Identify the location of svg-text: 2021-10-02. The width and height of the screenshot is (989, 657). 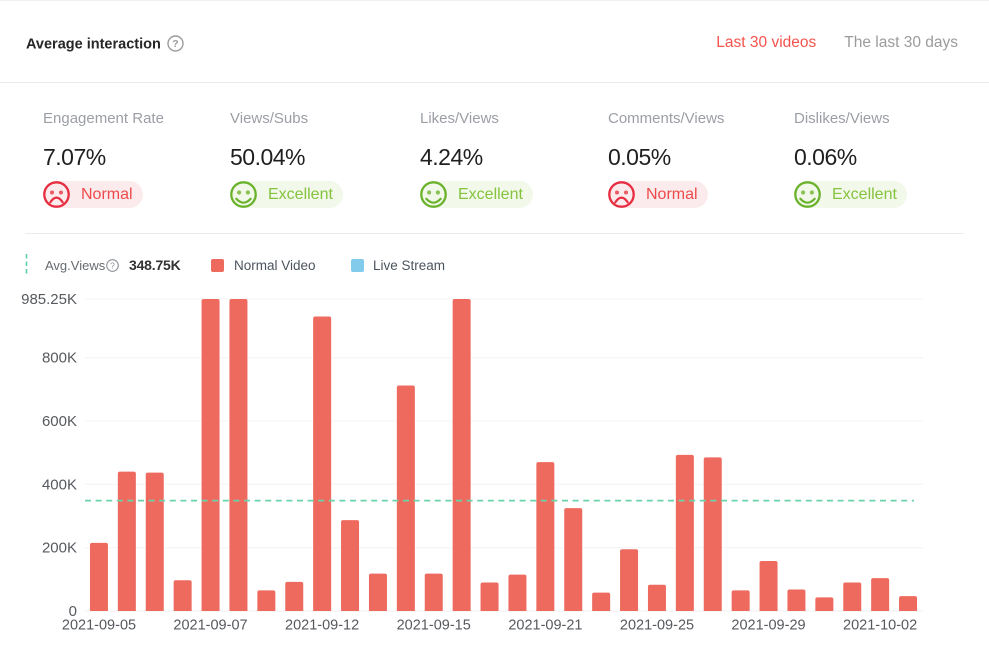
(880, 626).